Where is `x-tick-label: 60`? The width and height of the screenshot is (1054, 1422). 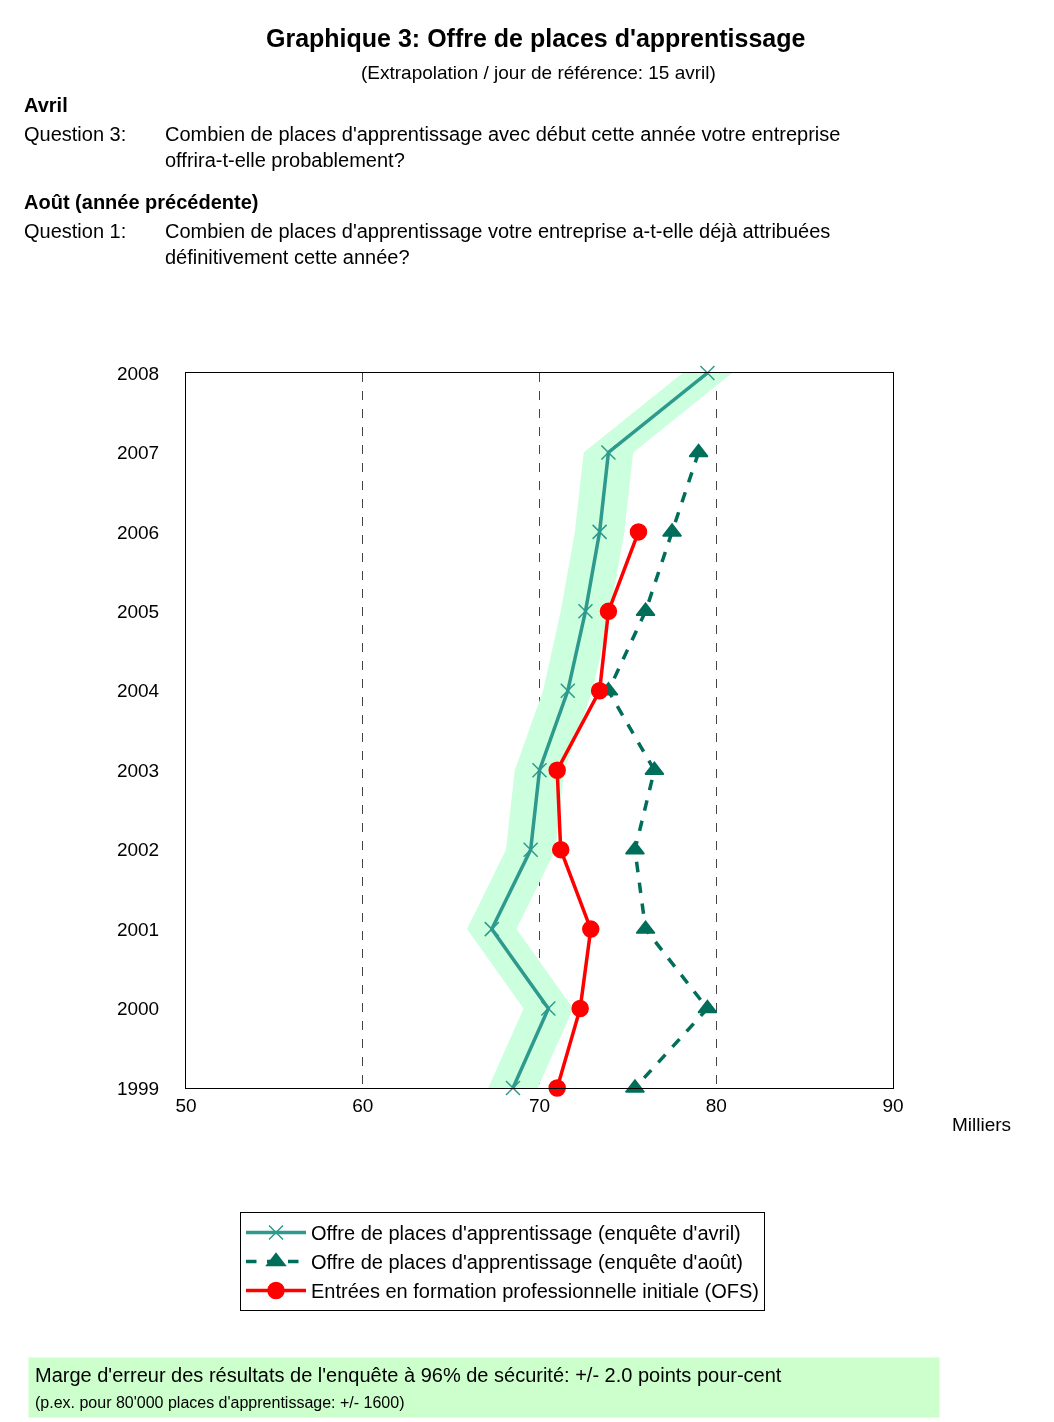 x-tick-label: 60 is located at coordinates (363, 1105).